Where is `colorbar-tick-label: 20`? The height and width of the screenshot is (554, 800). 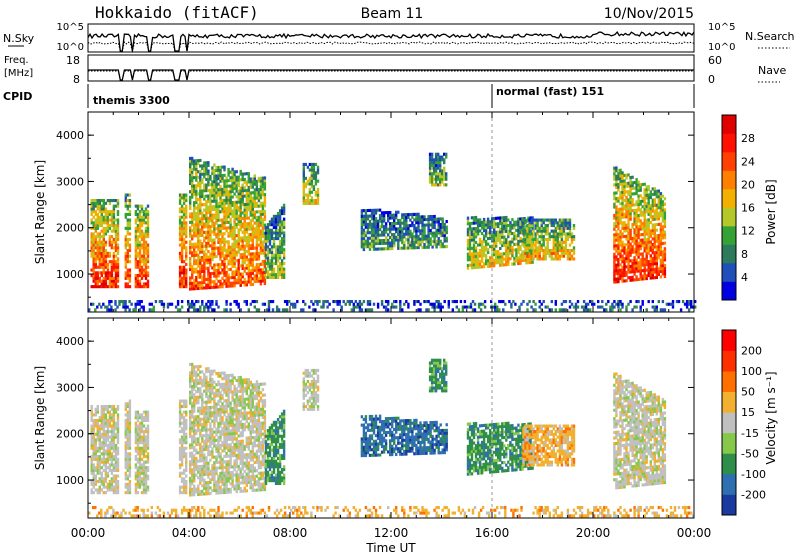 colorbar-tick-label: 20 is located at coordinates (748, 184).